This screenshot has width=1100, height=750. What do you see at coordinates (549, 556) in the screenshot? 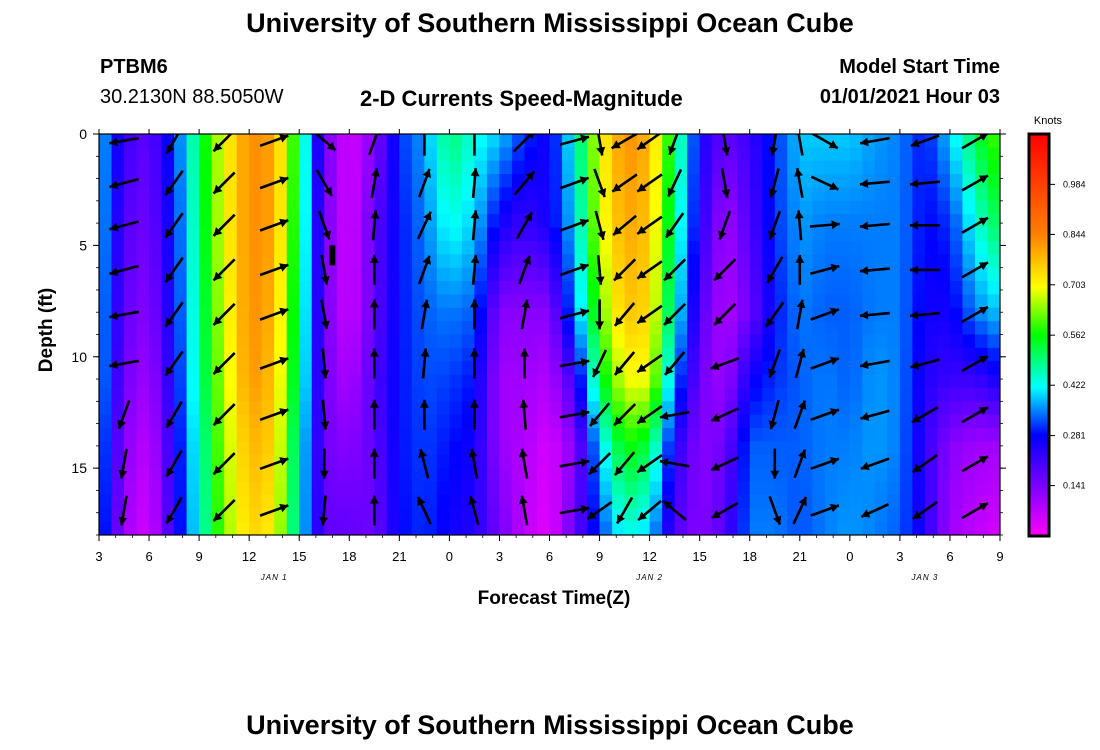
I see `x-tick-label: 6` at bounding box center [549, 556].